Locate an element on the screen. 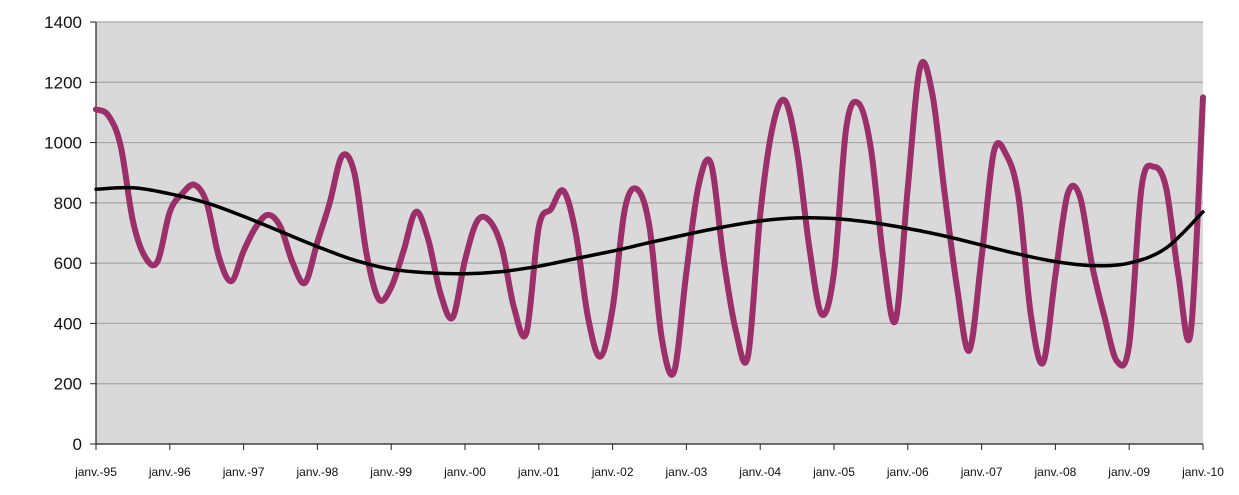 The height and width of the screenshot is (495, 1239). y-tick-label: 0 is located at coordinates (77, 444).